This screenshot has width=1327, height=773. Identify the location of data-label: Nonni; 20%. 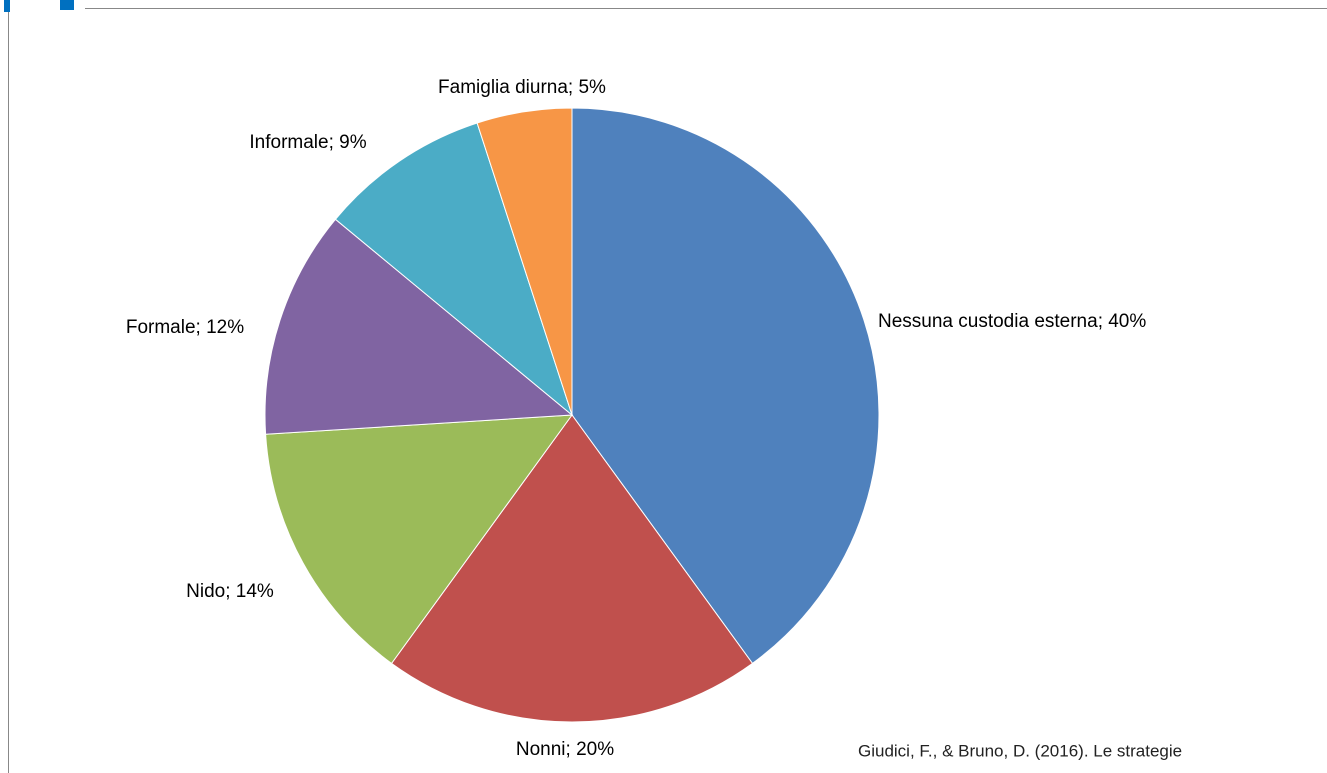
(565, 749).